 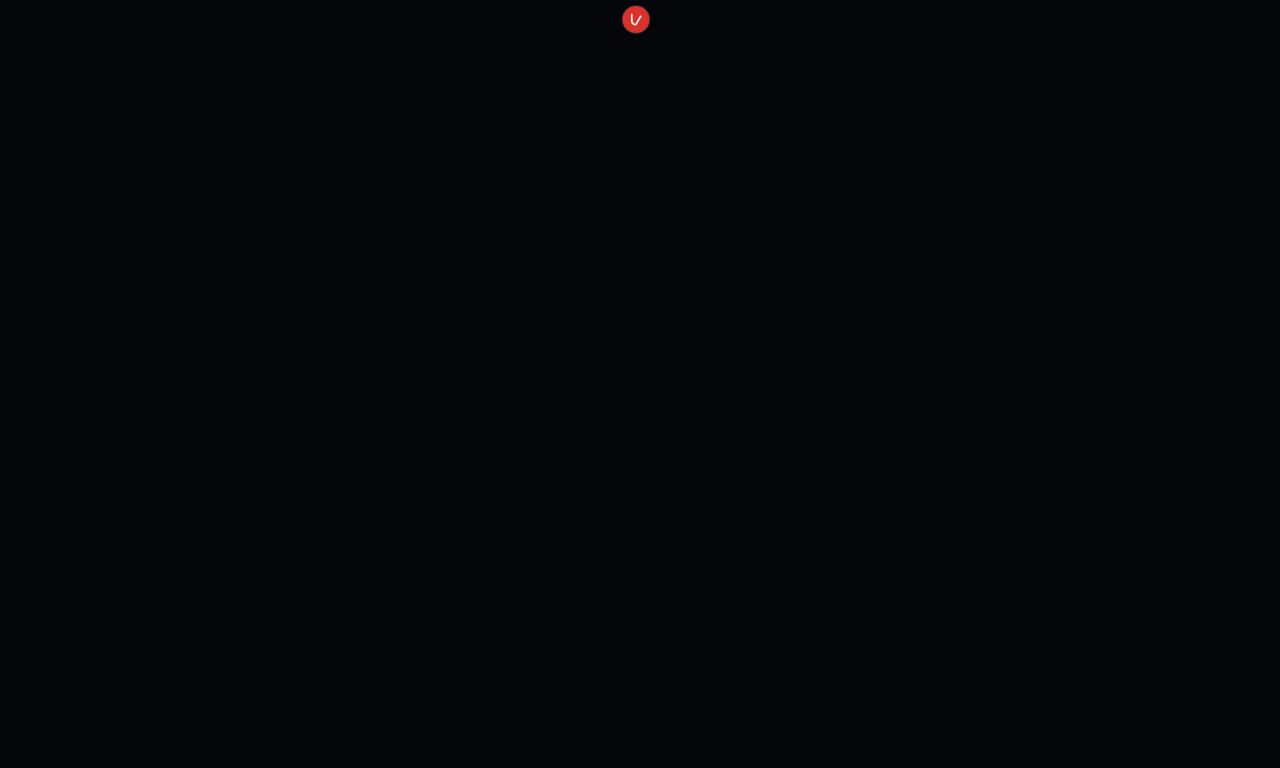 I want to click on windy-watermark, so click(x=640, y=19).